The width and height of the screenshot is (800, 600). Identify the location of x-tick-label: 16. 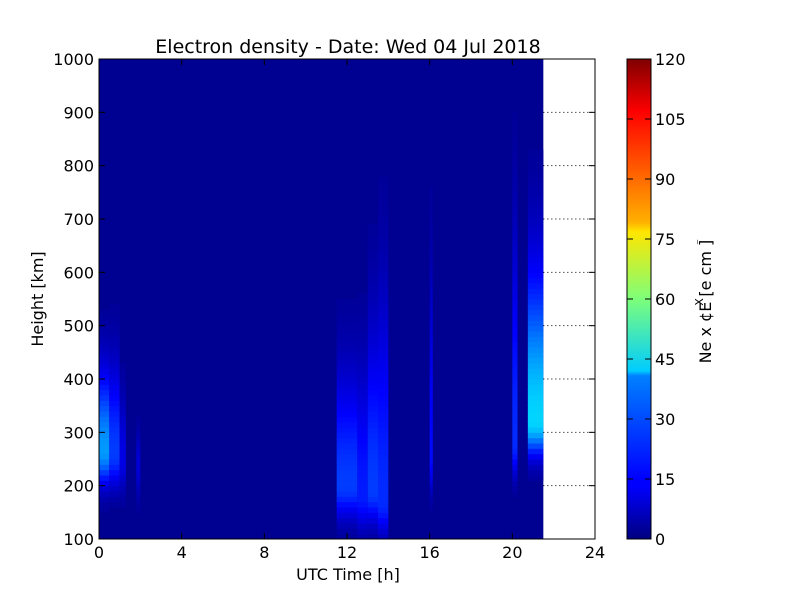
(429, 552).